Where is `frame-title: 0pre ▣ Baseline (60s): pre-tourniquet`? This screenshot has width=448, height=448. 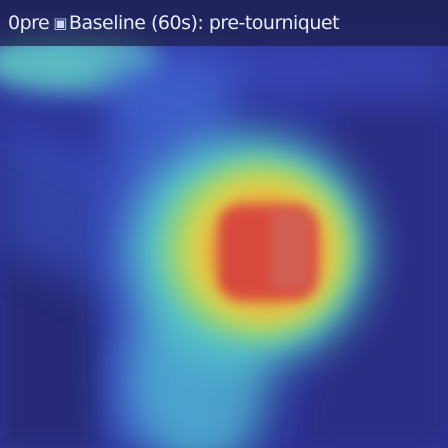 frame-title: 0pre ▣ Baseline (60s): pre-tourniquet is located at coordinates (174, 23).